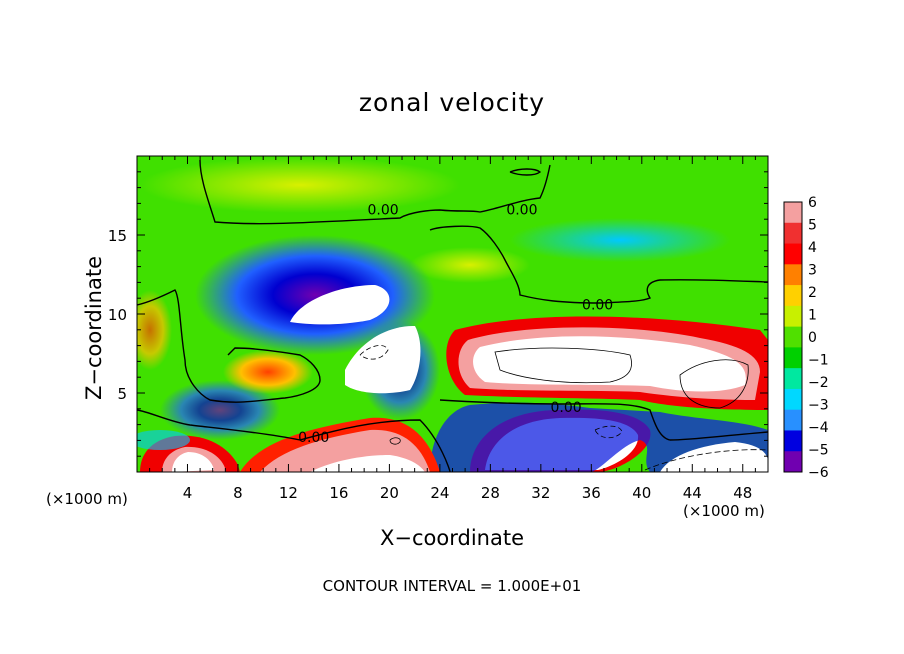  What do you see at coordinates (490, 493) in the screenshot?
I see `x-tick-label: 28` at bounding box center [490, 493].